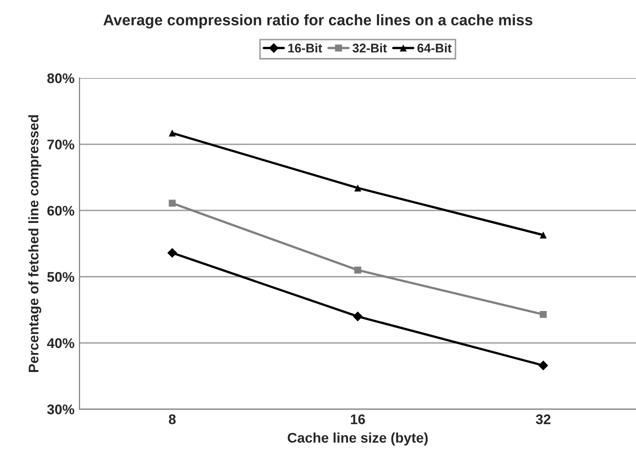 The image size is (636, 473). I want to click on y-tick-label: 60%, so click(60, 211).